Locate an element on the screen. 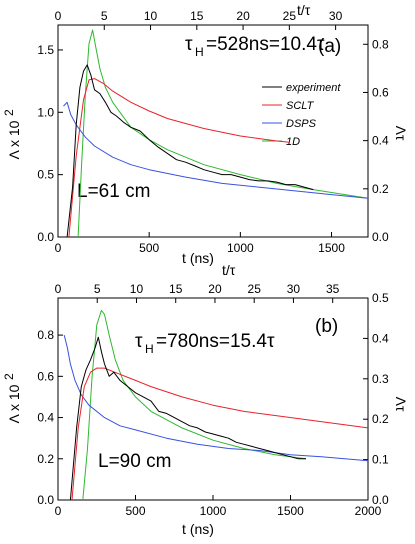 The image size is (415, 544). panel-b-right-tick-label: 0.2 is located at coordinates (380, 419).